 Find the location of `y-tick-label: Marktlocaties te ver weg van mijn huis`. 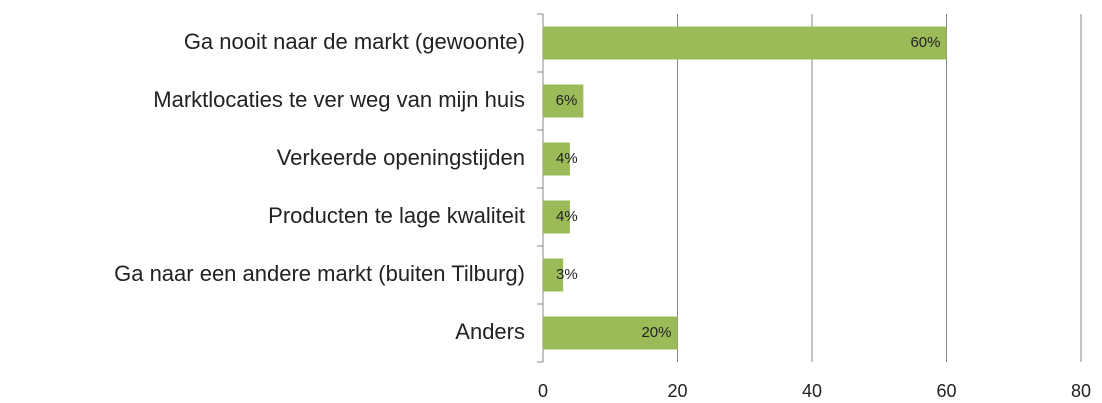

y-tick-label: Marktlocaties te ver weg van mijn huis is located at coordinates (339, 99).